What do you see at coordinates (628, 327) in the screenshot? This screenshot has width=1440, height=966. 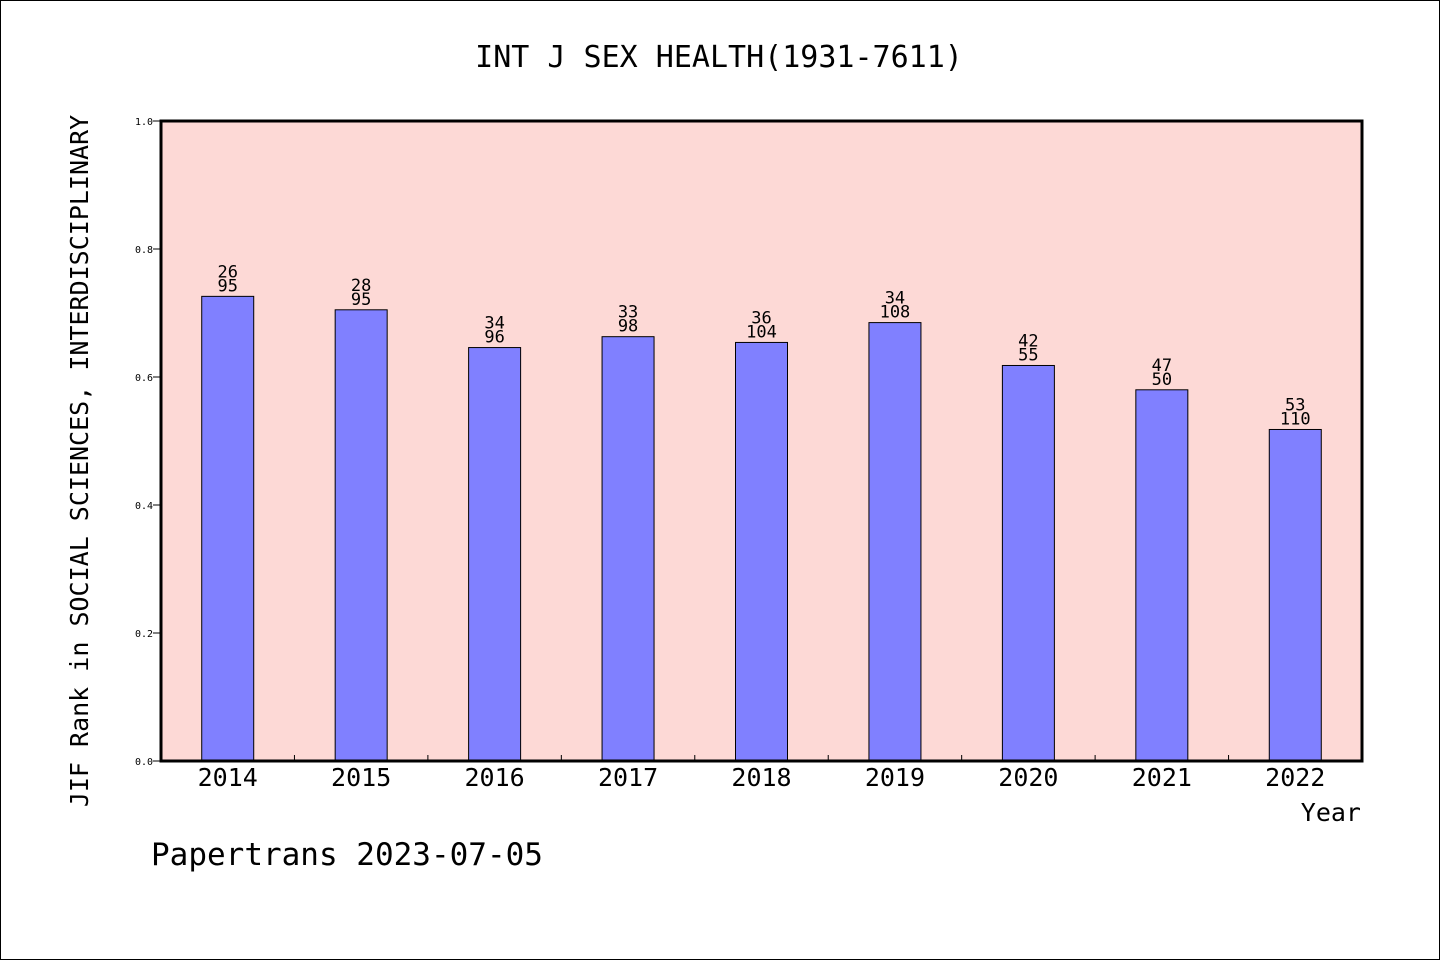 I see `bar-total-label: 98` at bounding box center [628, 327].